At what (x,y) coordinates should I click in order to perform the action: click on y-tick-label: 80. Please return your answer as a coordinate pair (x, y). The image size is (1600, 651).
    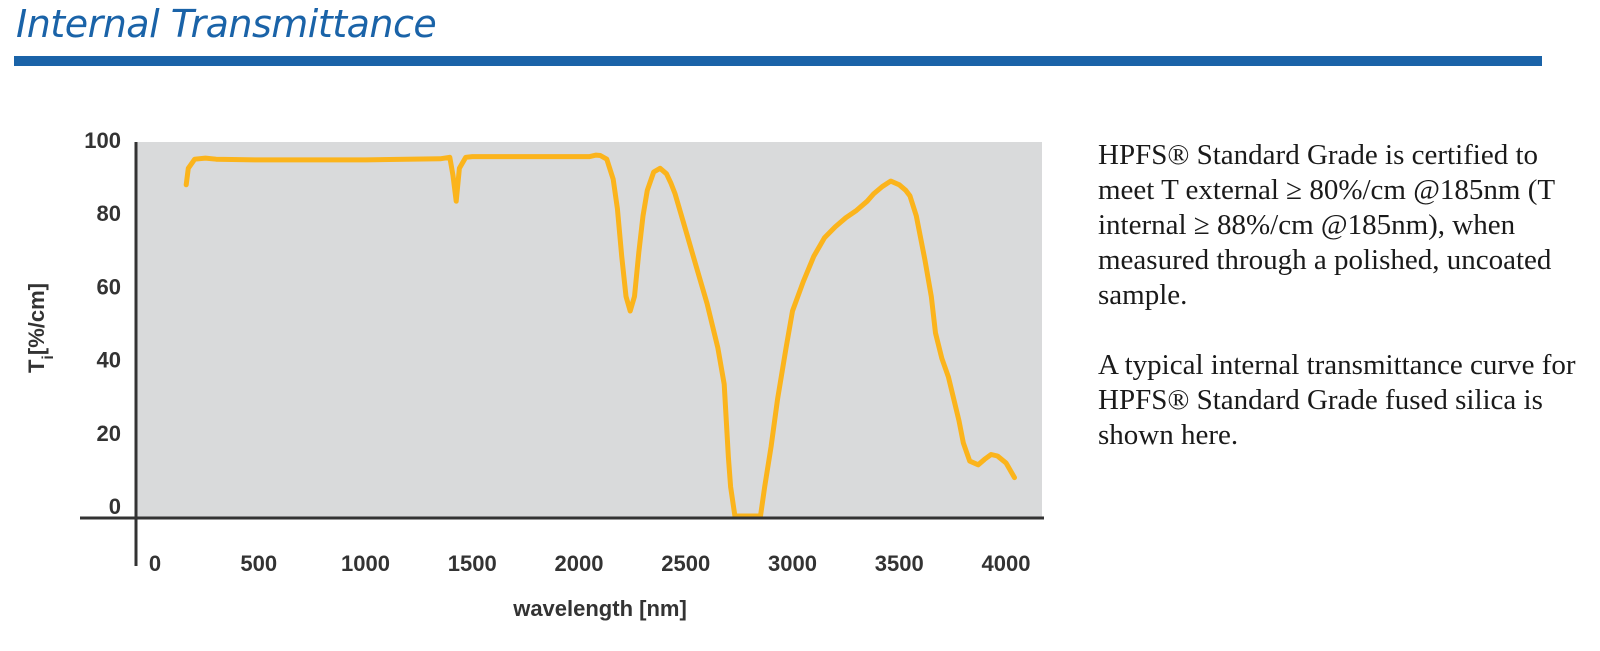
    Looking at the image, I should click on (109, 213).